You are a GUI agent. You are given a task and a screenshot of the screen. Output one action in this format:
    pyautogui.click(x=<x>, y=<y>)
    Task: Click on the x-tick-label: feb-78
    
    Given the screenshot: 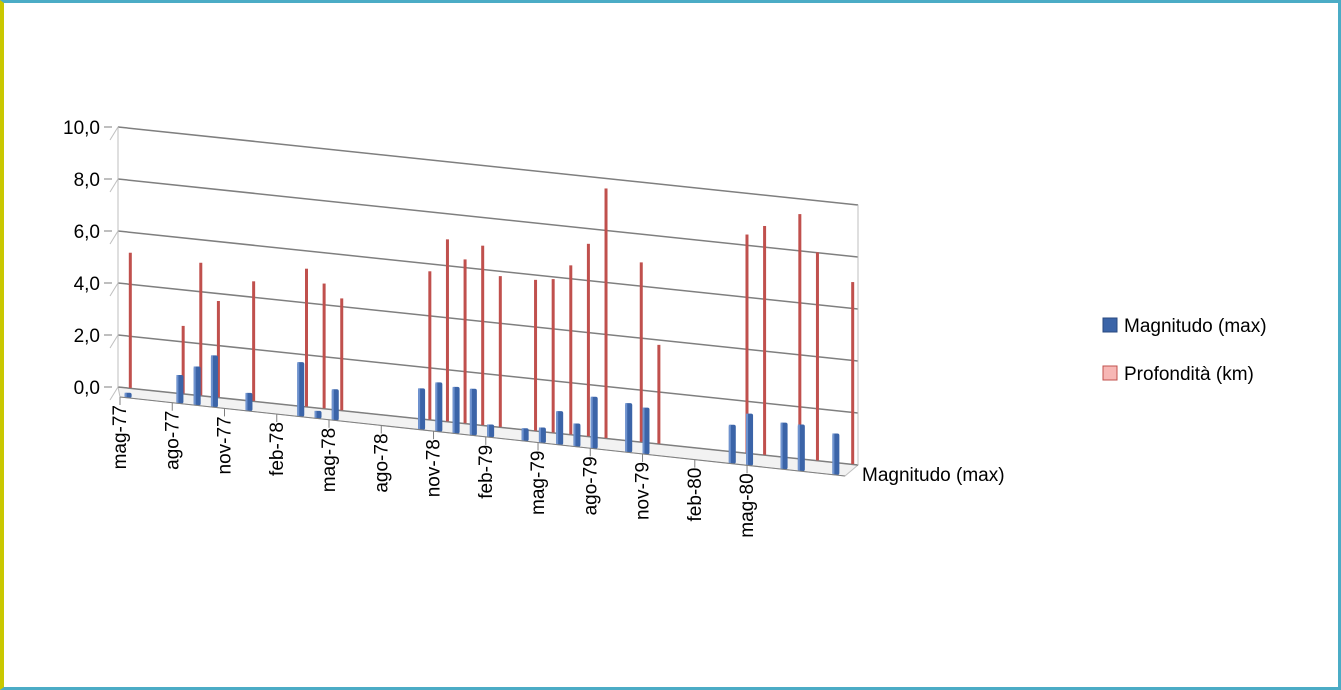 What is the action you would take?
    pyautogui.click(x=277, y=449)
    